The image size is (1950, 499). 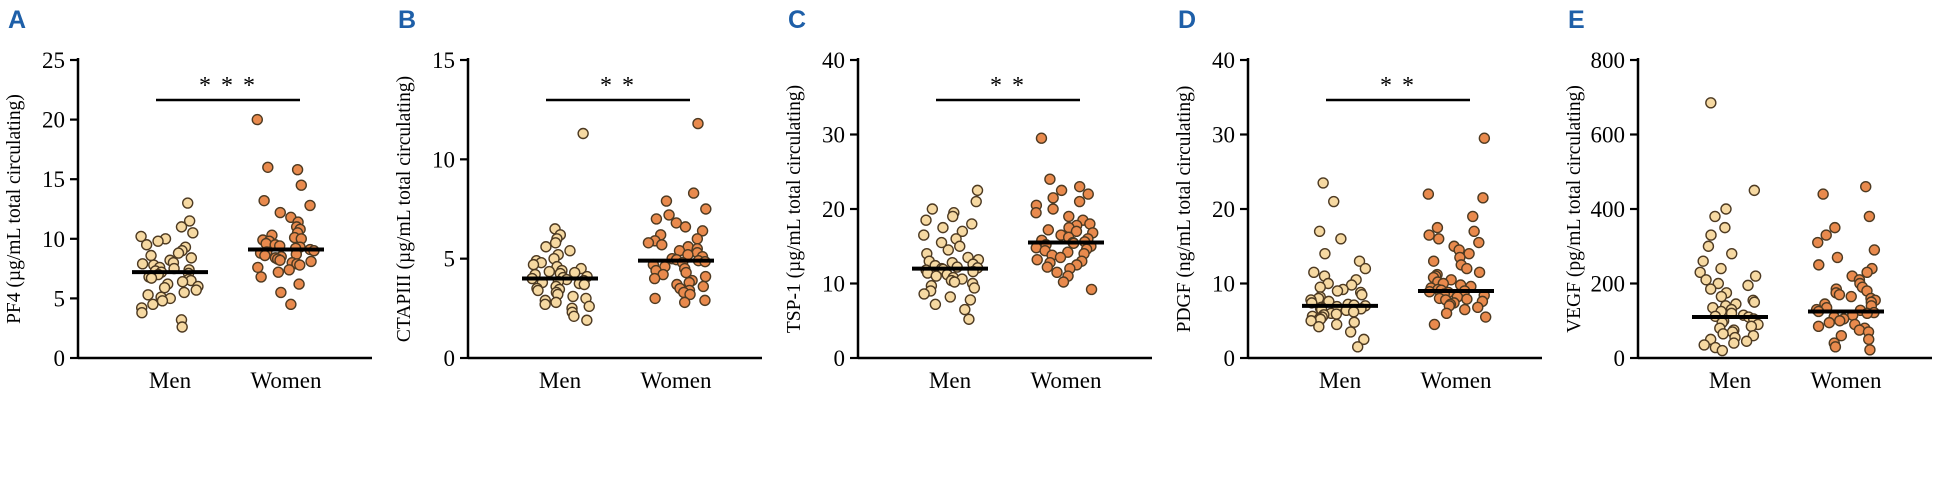 I want to click on svg-text:TSP-1 (µg/mL total circulating: TSP-1 (µg/mL total circulating), so click(x=794, y=209).